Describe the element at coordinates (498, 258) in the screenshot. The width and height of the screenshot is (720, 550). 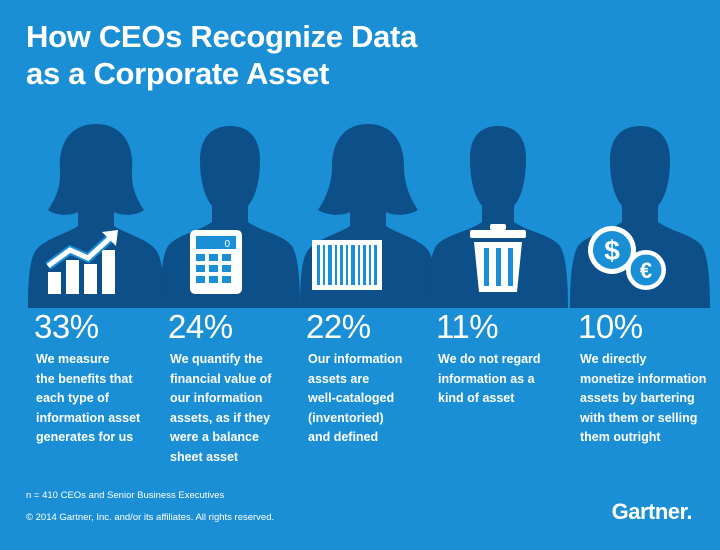
I see `trash-can-icon` at that location.